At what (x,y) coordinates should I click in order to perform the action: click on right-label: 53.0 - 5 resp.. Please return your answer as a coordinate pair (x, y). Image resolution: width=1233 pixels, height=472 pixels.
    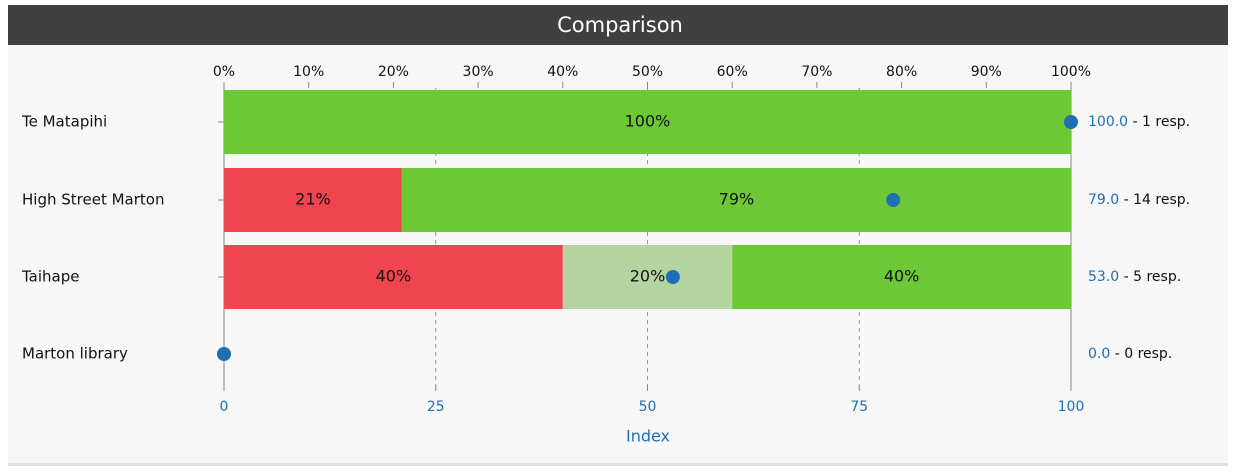
    Looking at the image, I should click on (1134, 277).